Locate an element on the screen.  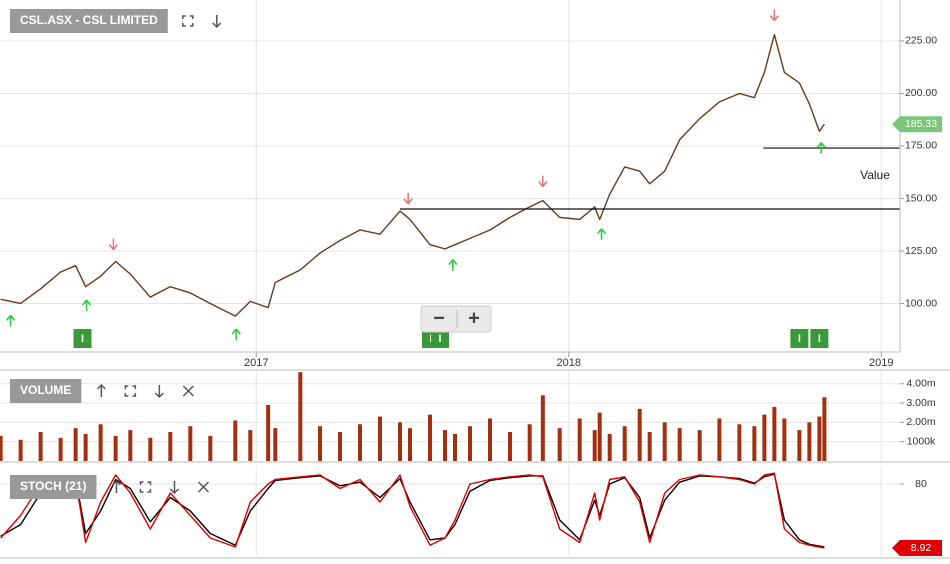
zoom-out: − is located at coordinates (439, 318).